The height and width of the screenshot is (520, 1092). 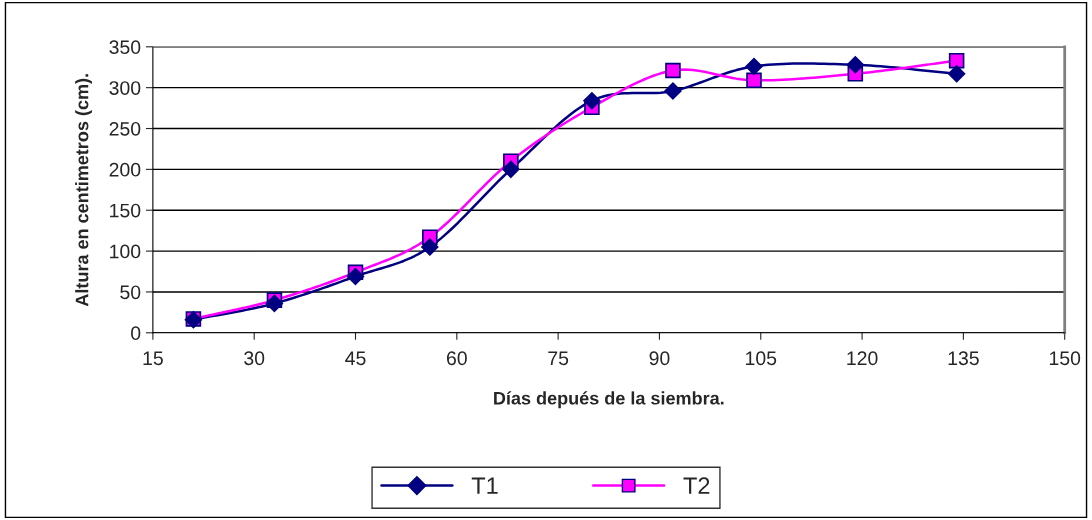 I want to click on x-tick-label: 120, so click(x=862, y=358).